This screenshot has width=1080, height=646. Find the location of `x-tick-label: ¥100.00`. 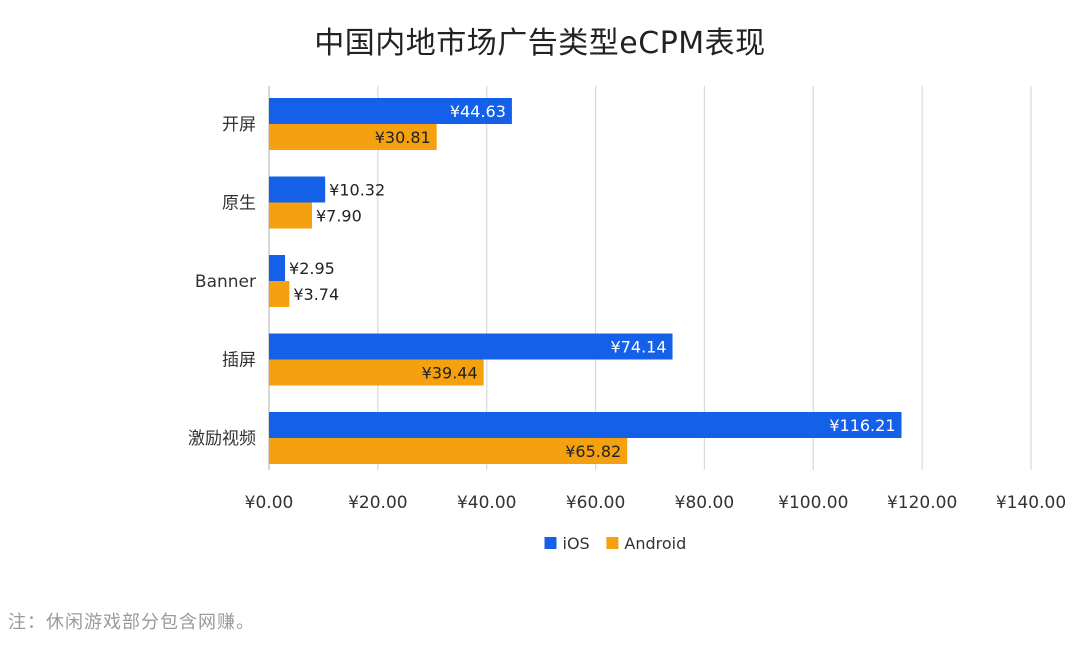

x-tick-label: ¥100.00 is located at coordinates (813, 503).